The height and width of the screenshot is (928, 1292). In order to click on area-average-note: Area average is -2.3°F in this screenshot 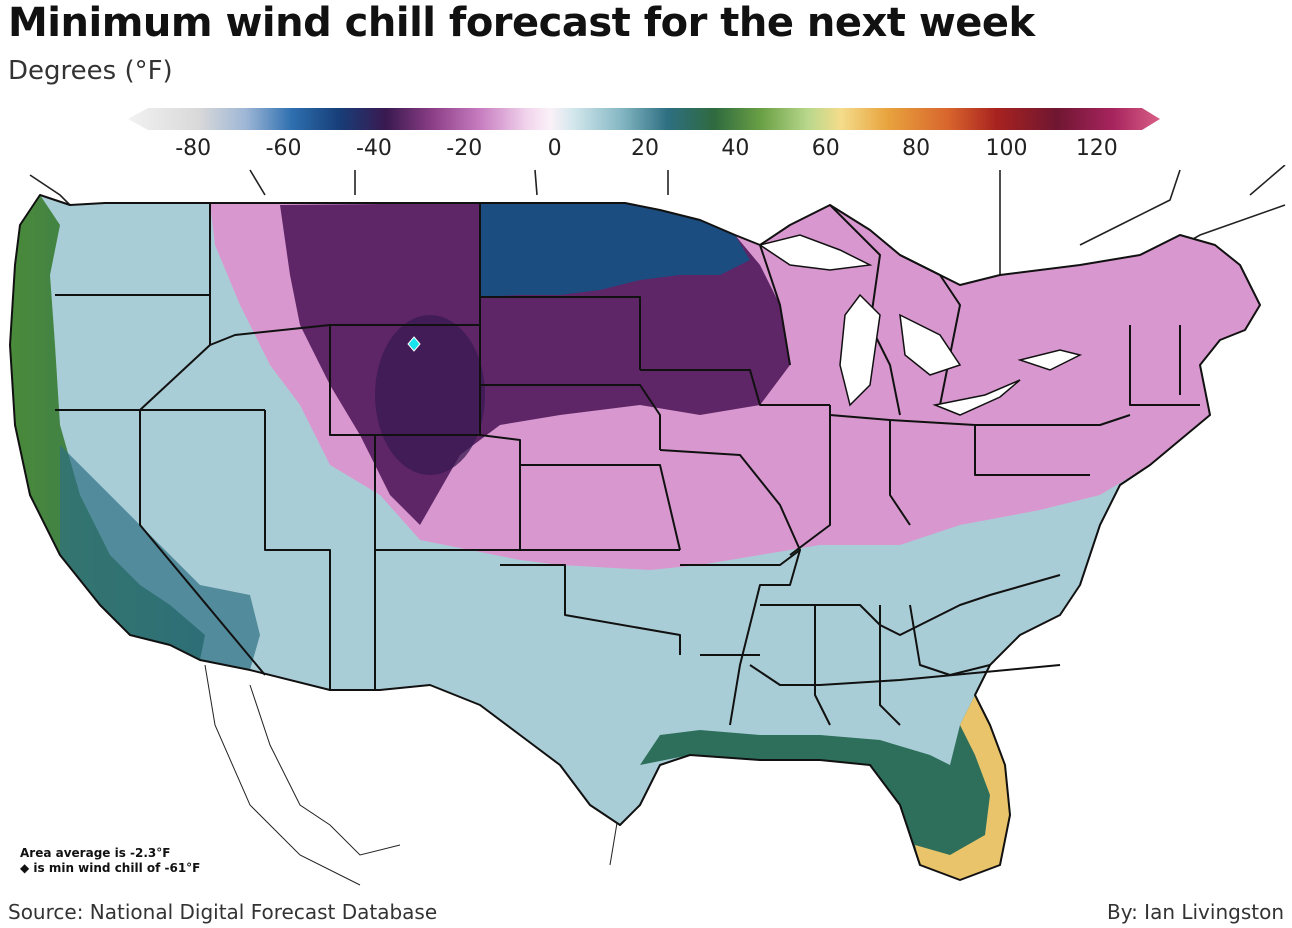, I will do `click(95, 853)`.